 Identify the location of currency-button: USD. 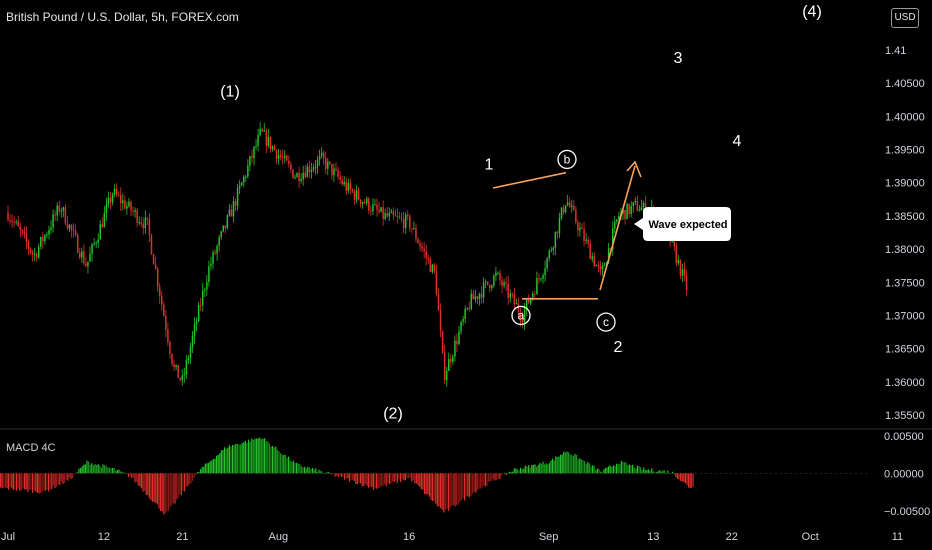
(905, 18).